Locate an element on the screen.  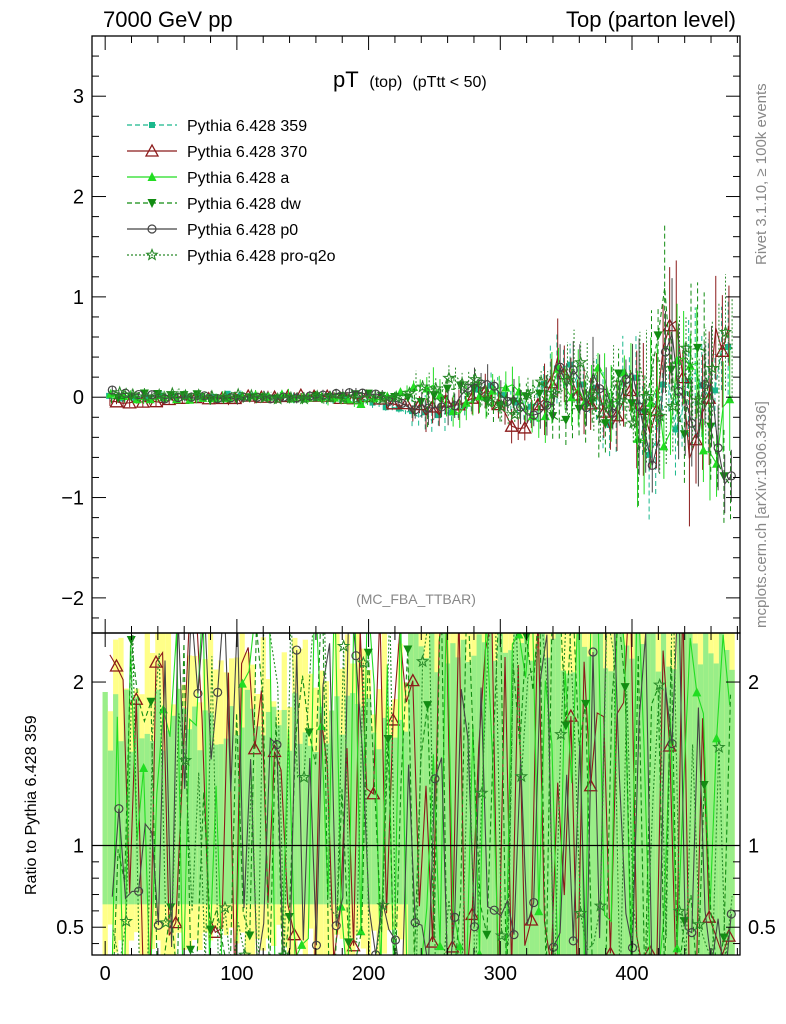
legend-entry: Pythia 6.428 dw is located at coordinates (214, 204).